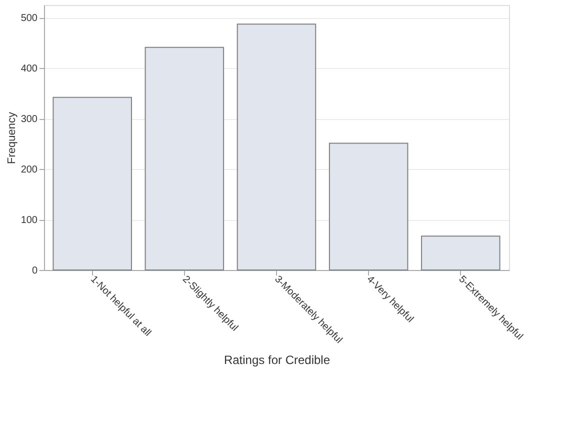 Image resolution: width=573 pixels, height=435 pixels. I want to click on y-tick-label: 200, so click(29, 170).